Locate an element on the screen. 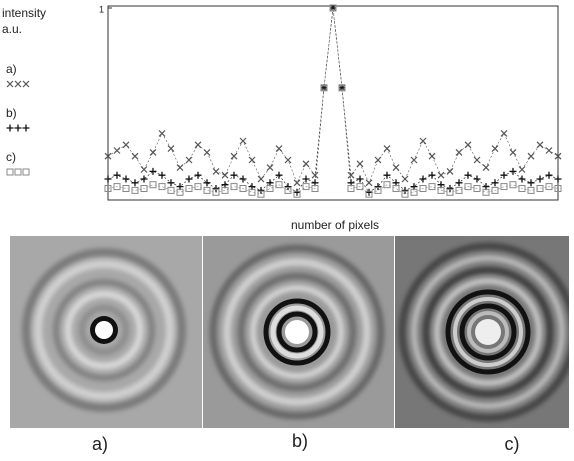 Image resolution: width=574 pixels, height=461 pixels. image-label: a) is located at coordinates (100, 444).